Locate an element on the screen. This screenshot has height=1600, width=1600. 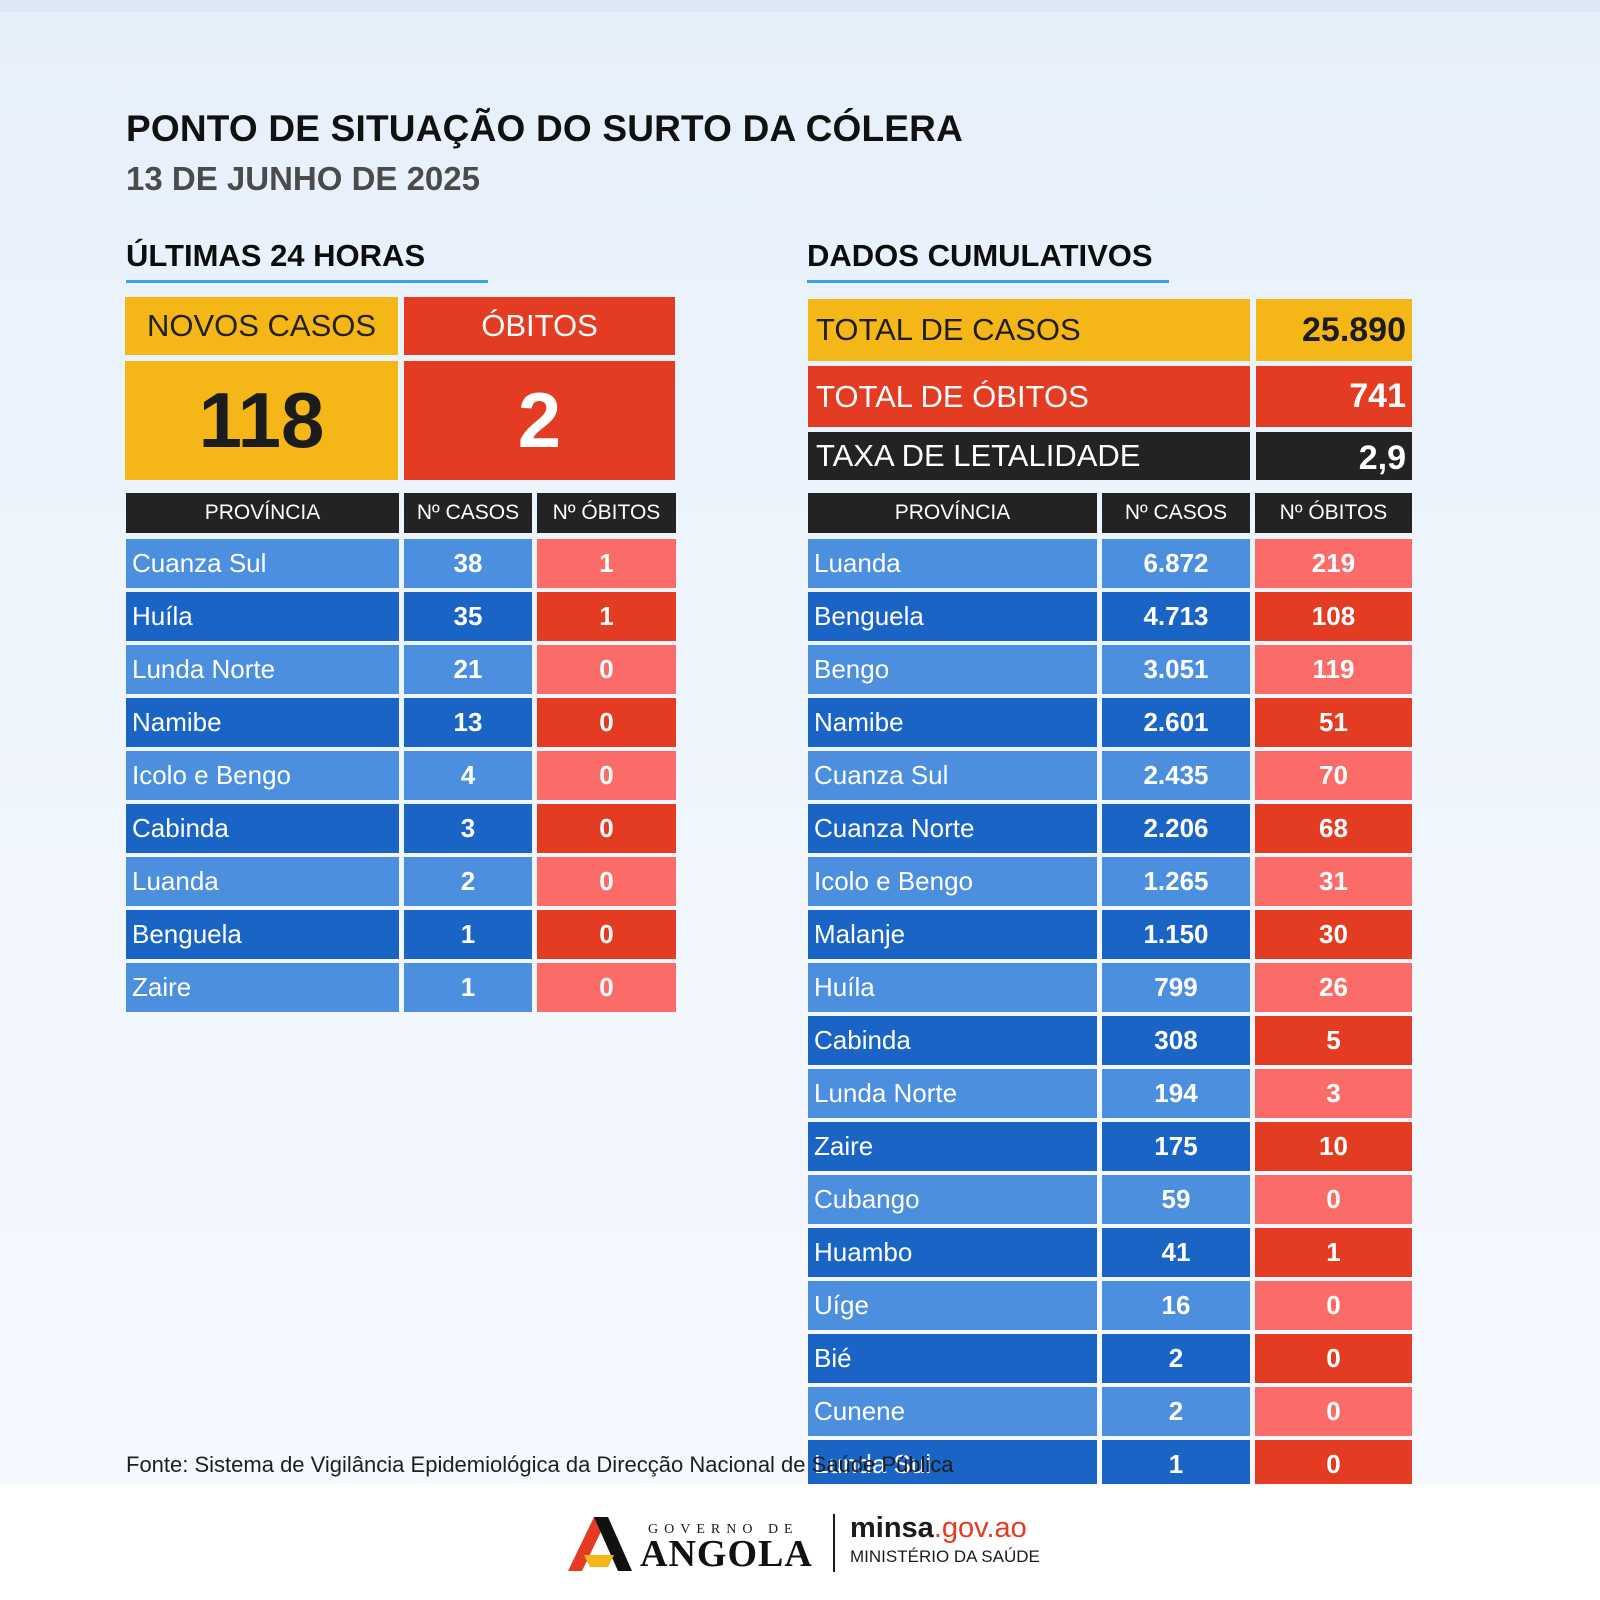
ministry-name: MINISTÉRIO DA SAÚDE is located at coordinates (945, 1556).